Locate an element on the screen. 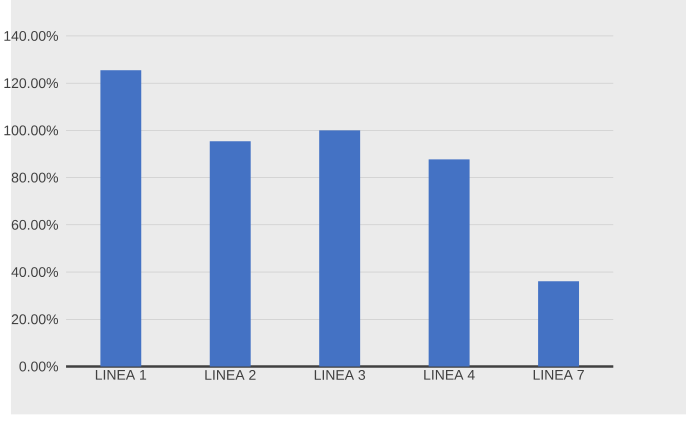 Image resolution: width=686 pixels, height=424 pixels. x-tick-label: LINEA 3 is located at coordinates (340, 375).